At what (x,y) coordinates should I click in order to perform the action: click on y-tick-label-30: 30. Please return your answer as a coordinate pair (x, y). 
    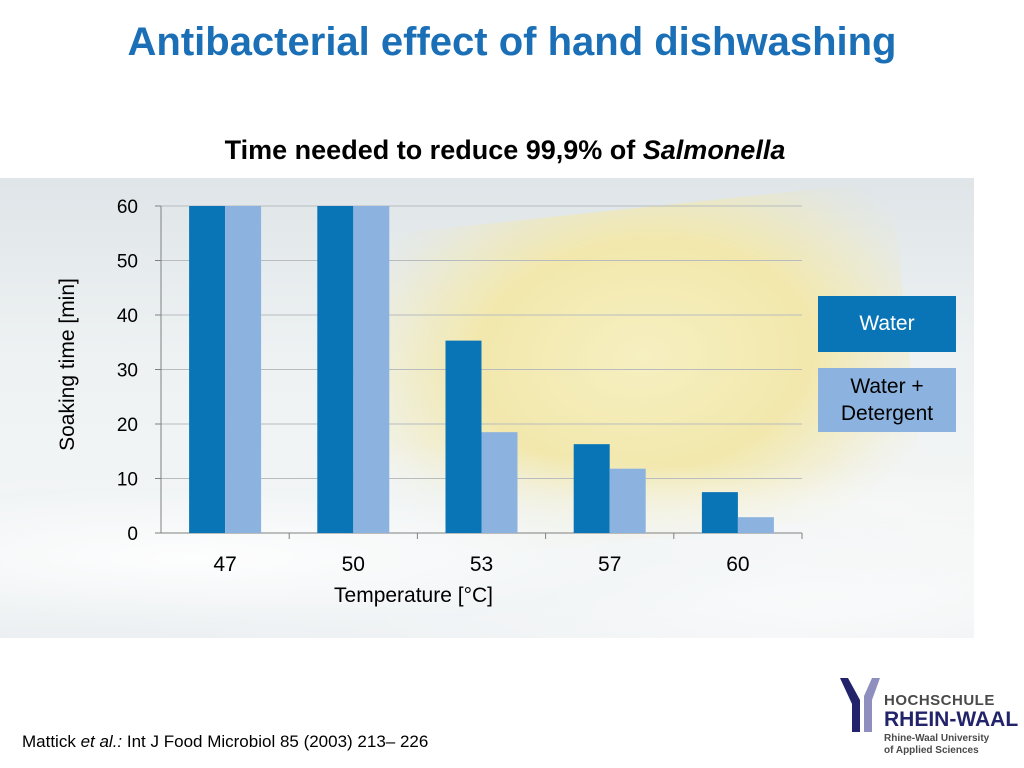
    Looking at the image, I should click on (127, 371).